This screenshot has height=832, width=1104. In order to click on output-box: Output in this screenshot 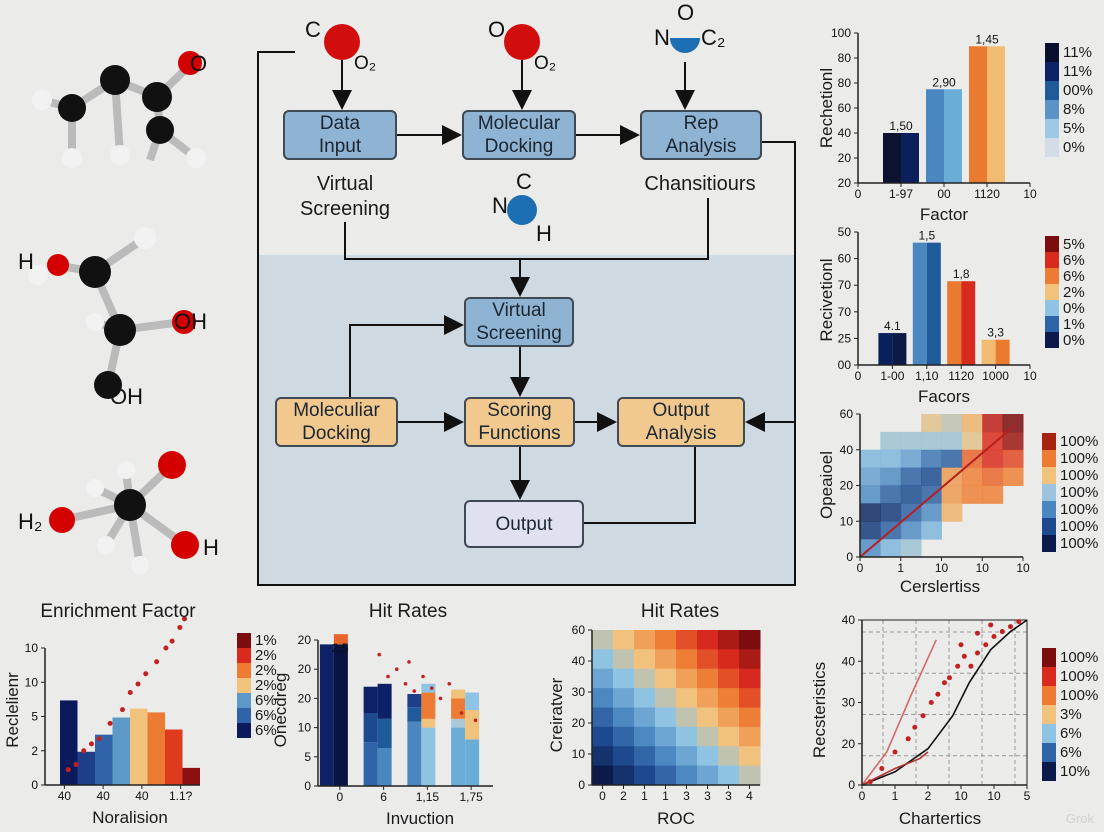, I will do `click(524, 524)`.